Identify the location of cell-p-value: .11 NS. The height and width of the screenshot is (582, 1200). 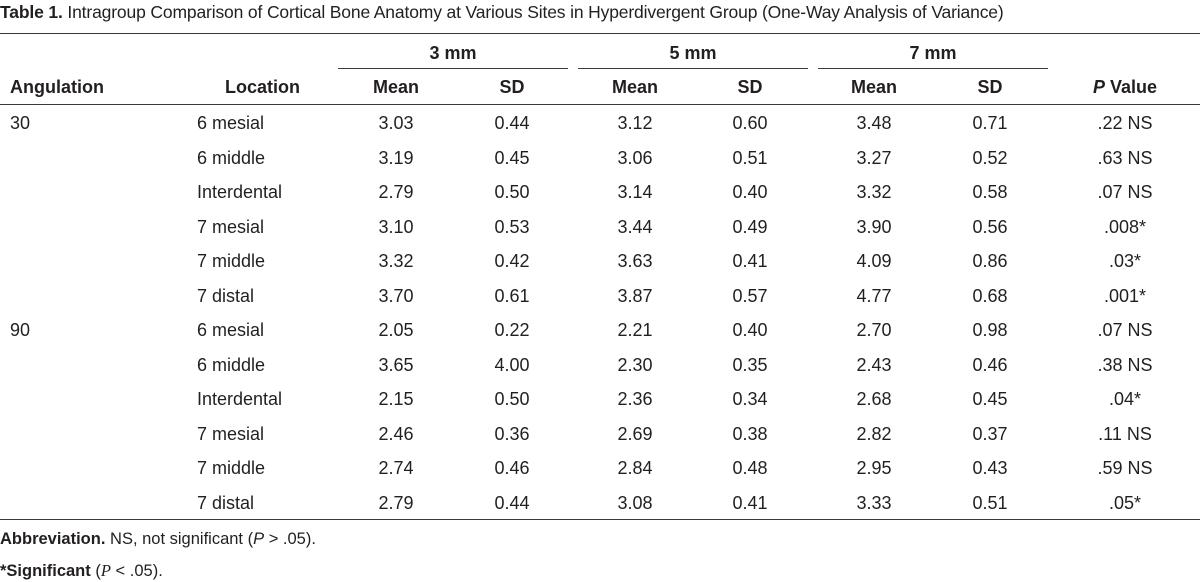
(1125, 434).